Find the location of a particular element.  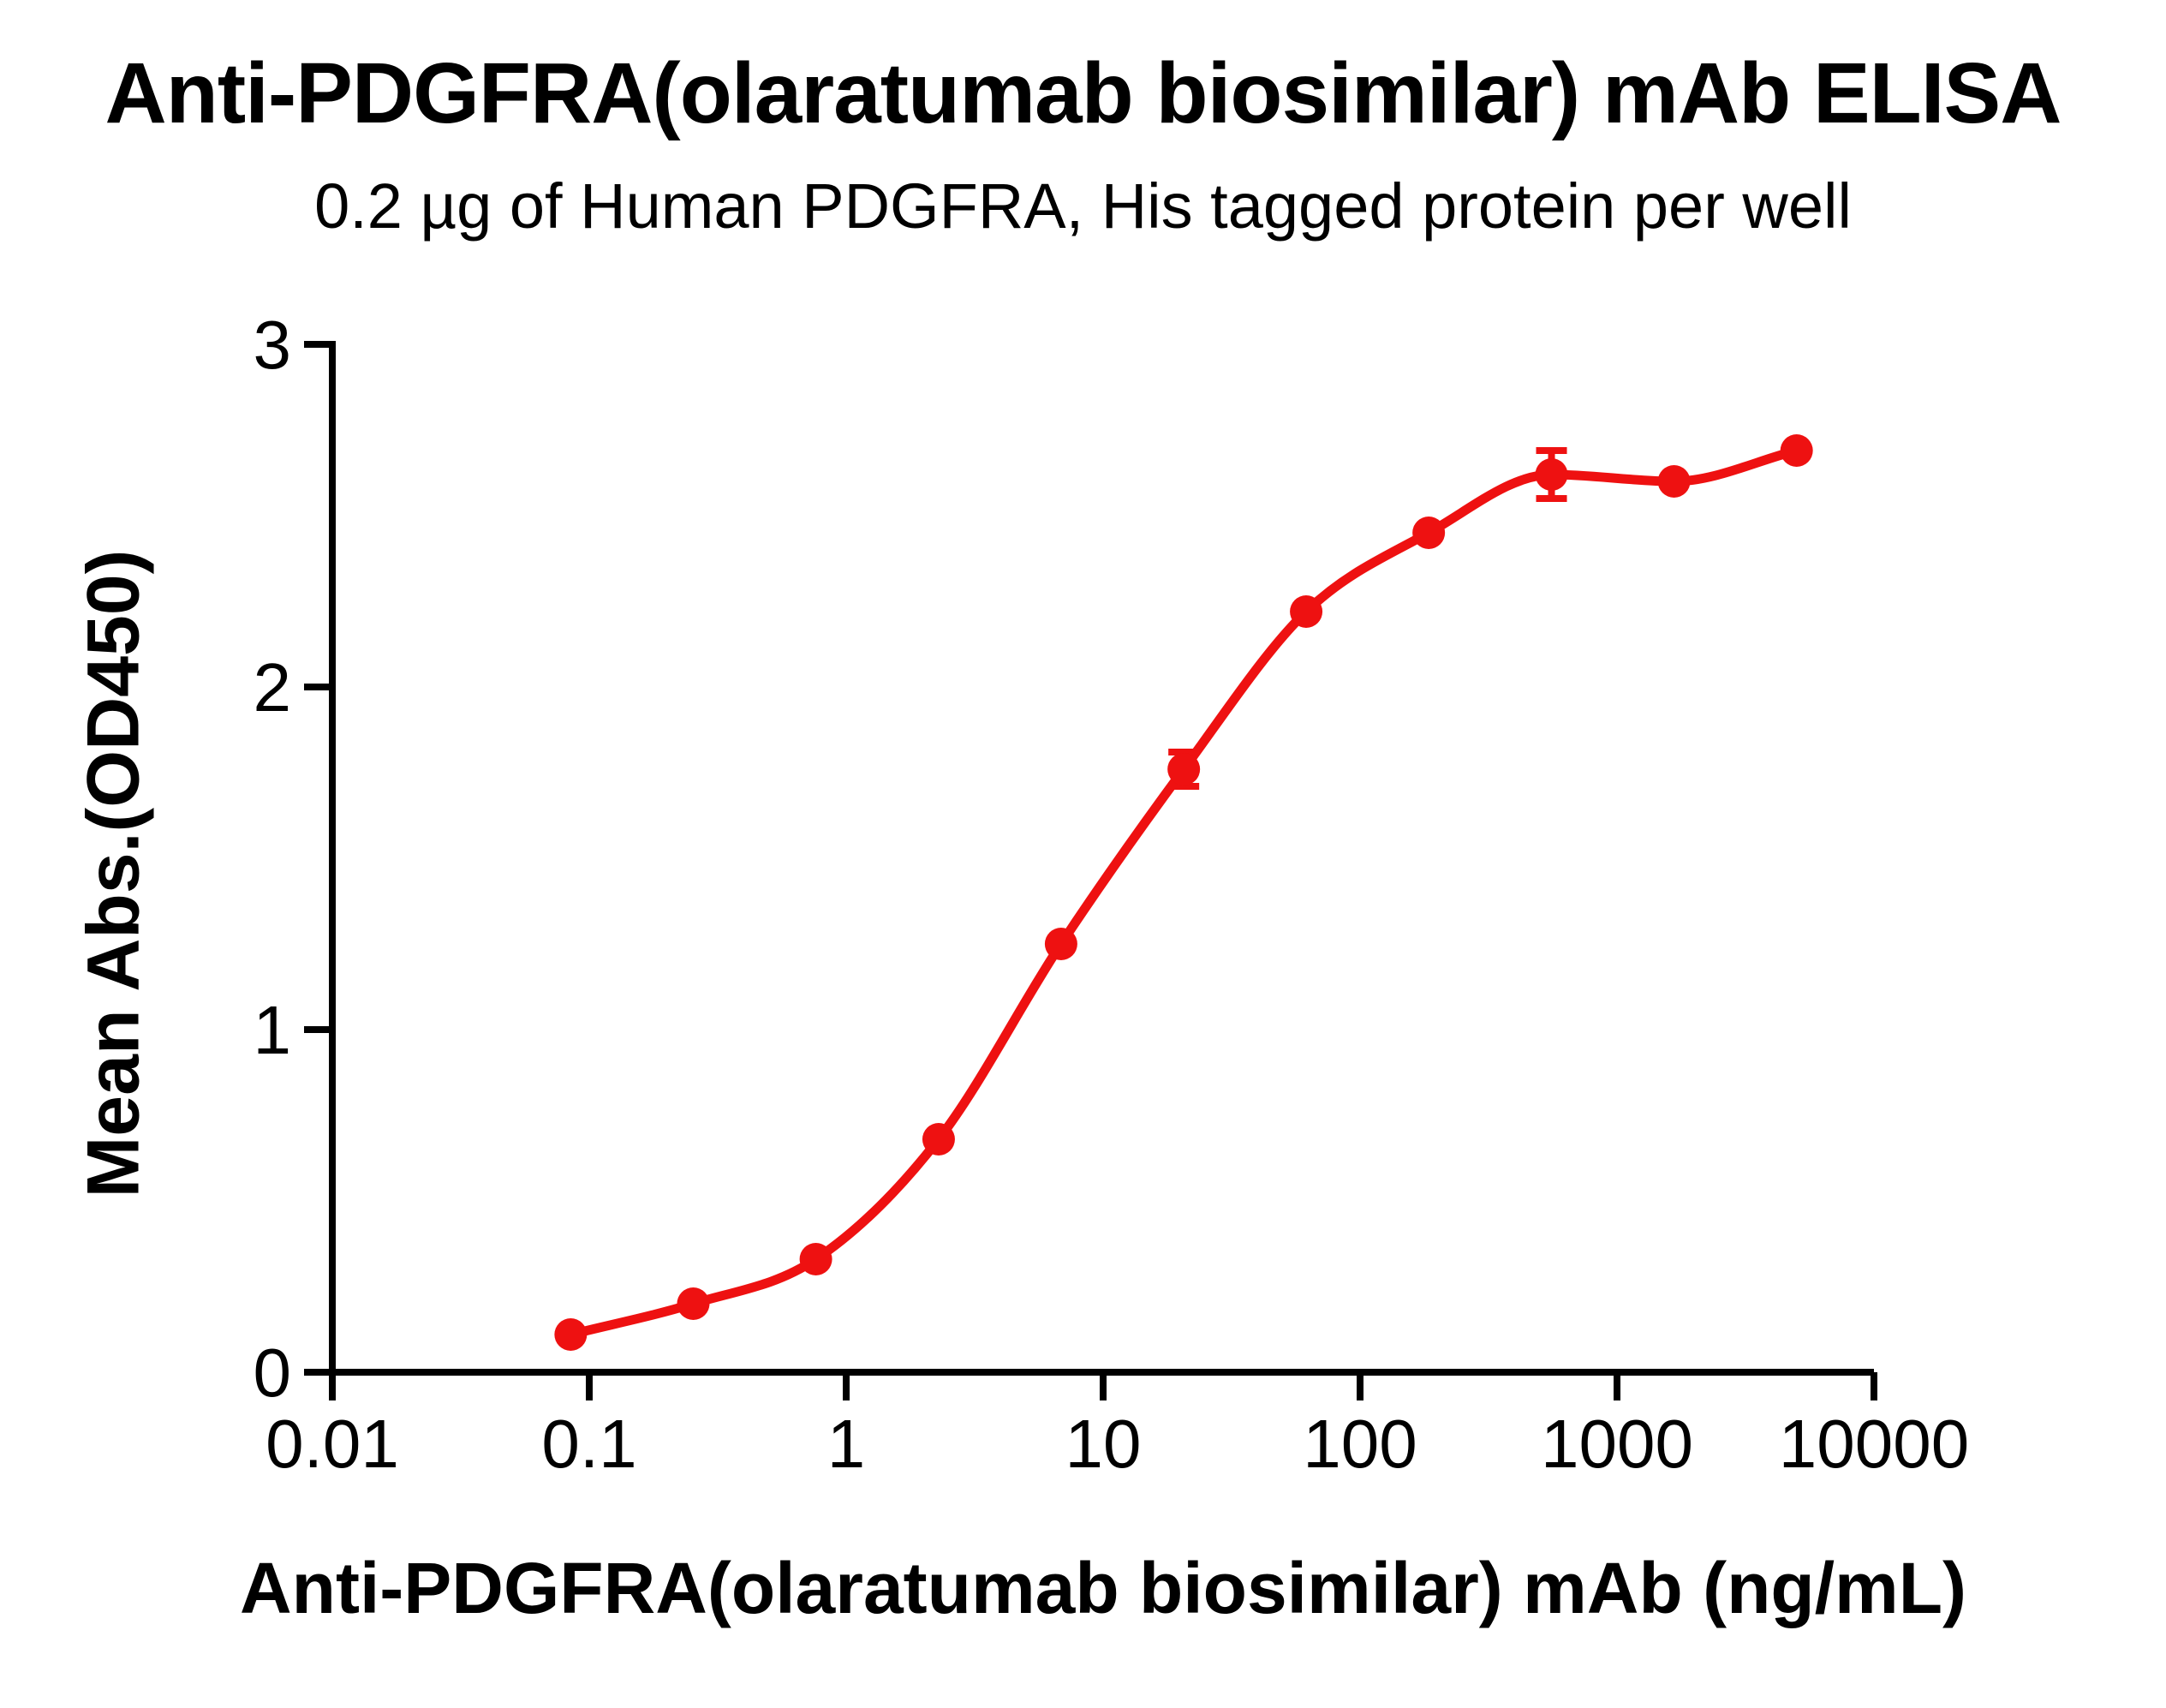

x-tick-label: 0.1 is located at coordinates (589, 1444).